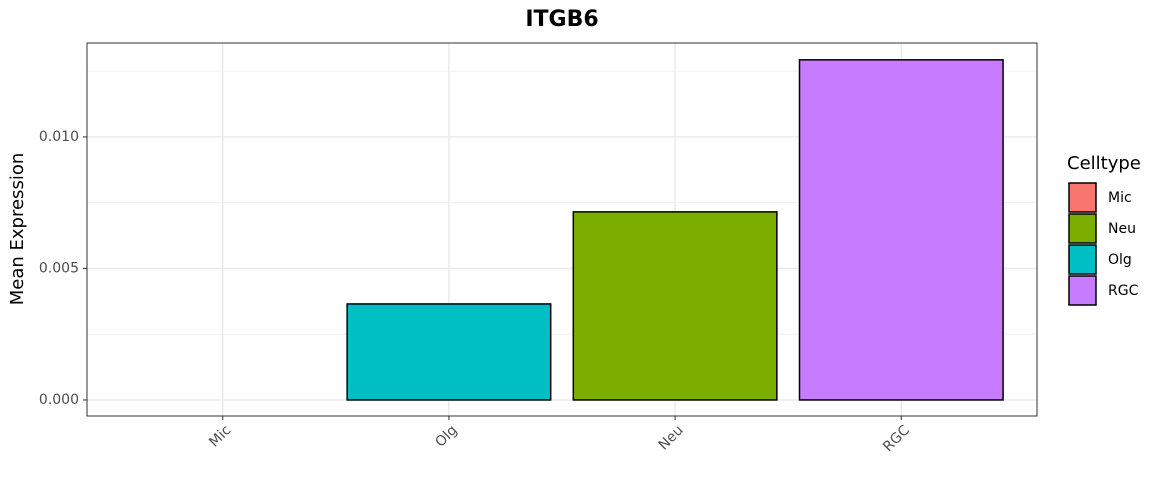 Image resolution: width=1170 pixels, height=494 pixels. What do you see at coordinates (896, 438) in the screenshot?
I see `x-tick-label: RGC` at bounding box center [896, 438].